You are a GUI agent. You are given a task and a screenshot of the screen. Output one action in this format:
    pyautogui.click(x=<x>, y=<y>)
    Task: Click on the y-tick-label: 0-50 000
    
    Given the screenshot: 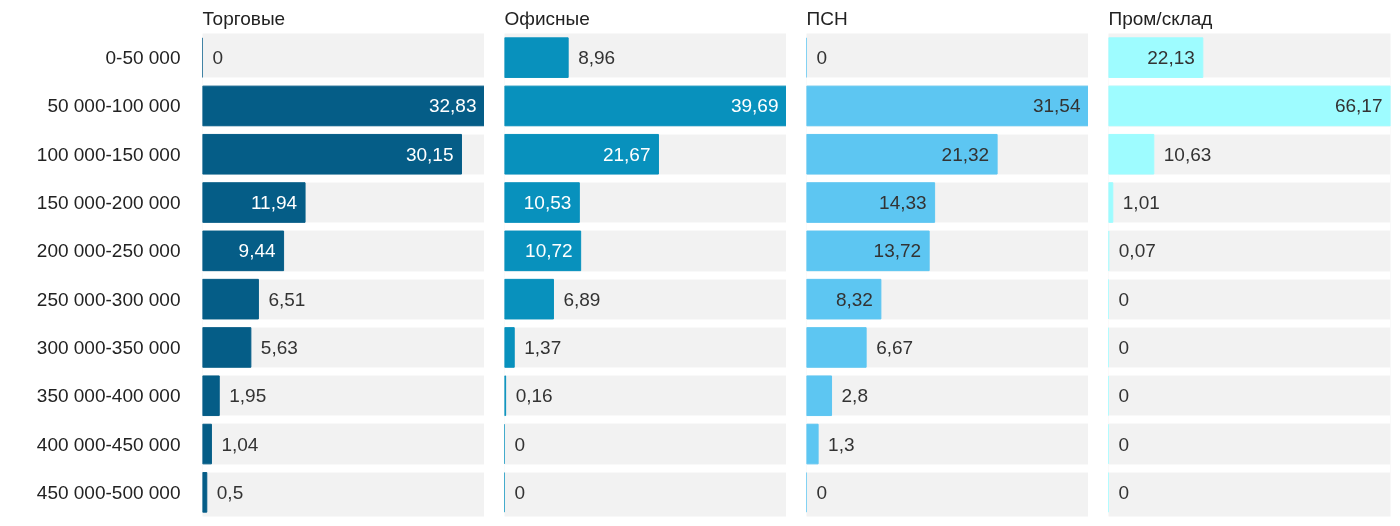 What is the action you would take?
    pyautogui.click(x=143, y=58)
    